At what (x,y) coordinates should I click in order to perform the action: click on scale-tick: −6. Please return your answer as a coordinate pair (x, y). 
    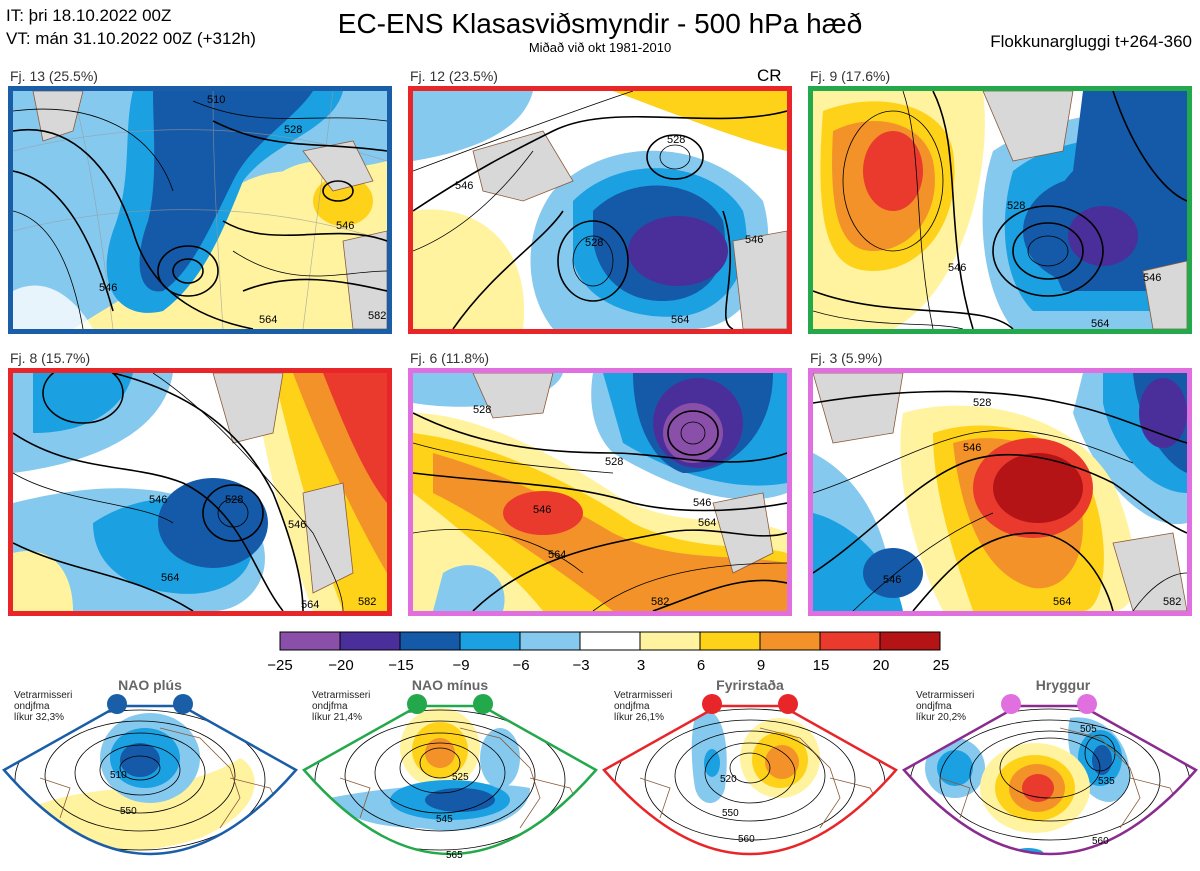
    Looking at the image, I should click on (520, 665).